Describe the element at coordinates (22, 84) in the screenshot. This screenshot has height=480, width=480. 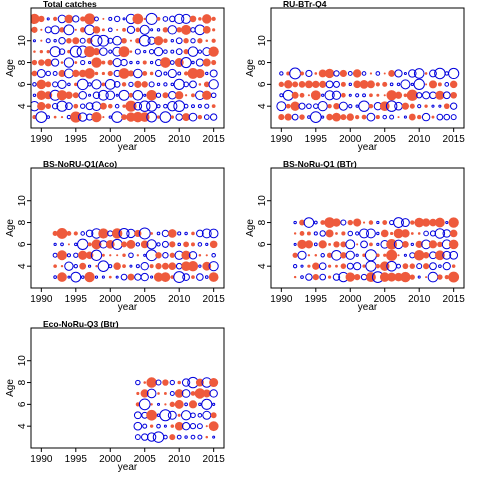
I see `y-tick-label: 6` at that location.